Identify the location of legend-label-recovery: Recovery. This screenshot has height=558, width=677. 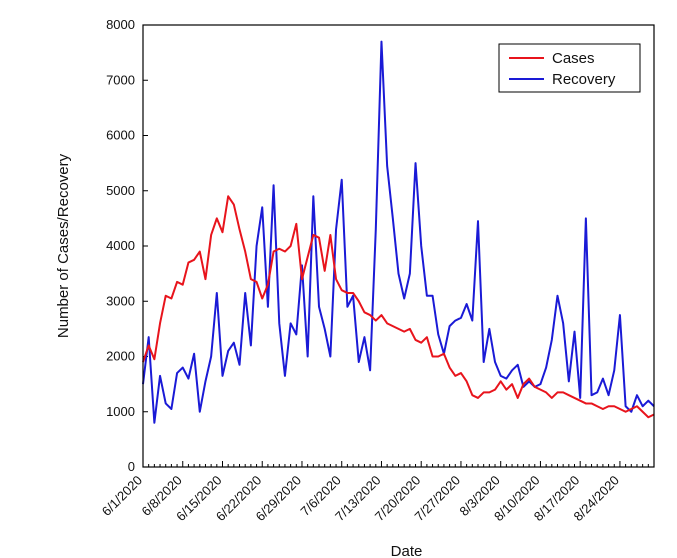
(584, 79).